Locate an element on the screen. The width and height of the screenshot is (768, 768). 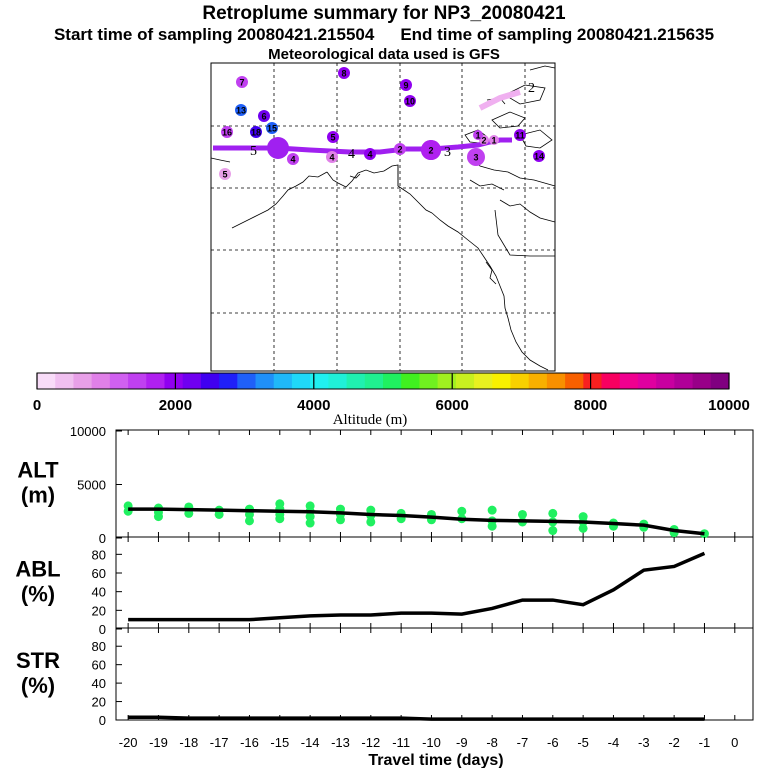
x-tick-label: -20 is located at coordinates (128, 742).